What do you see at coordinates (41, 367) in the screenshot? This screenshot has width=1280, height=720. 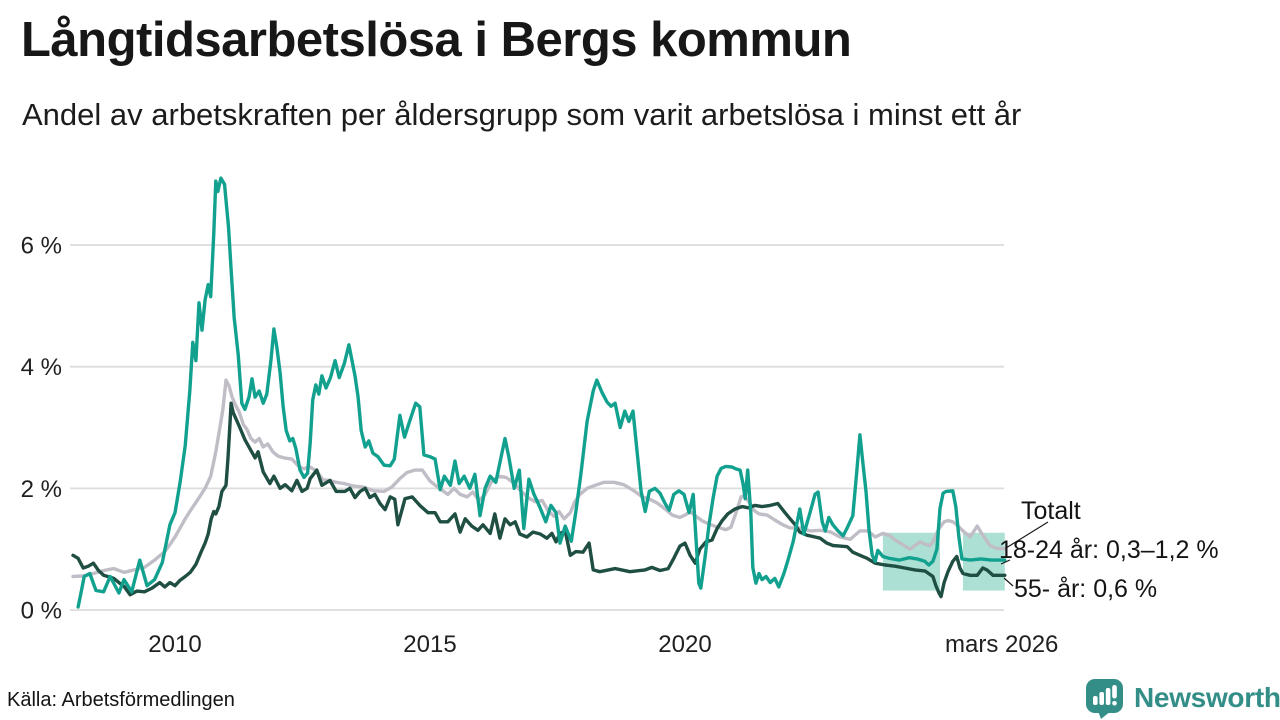 I see `y-tick-label: 4 %` at bounding box center [41, 367].